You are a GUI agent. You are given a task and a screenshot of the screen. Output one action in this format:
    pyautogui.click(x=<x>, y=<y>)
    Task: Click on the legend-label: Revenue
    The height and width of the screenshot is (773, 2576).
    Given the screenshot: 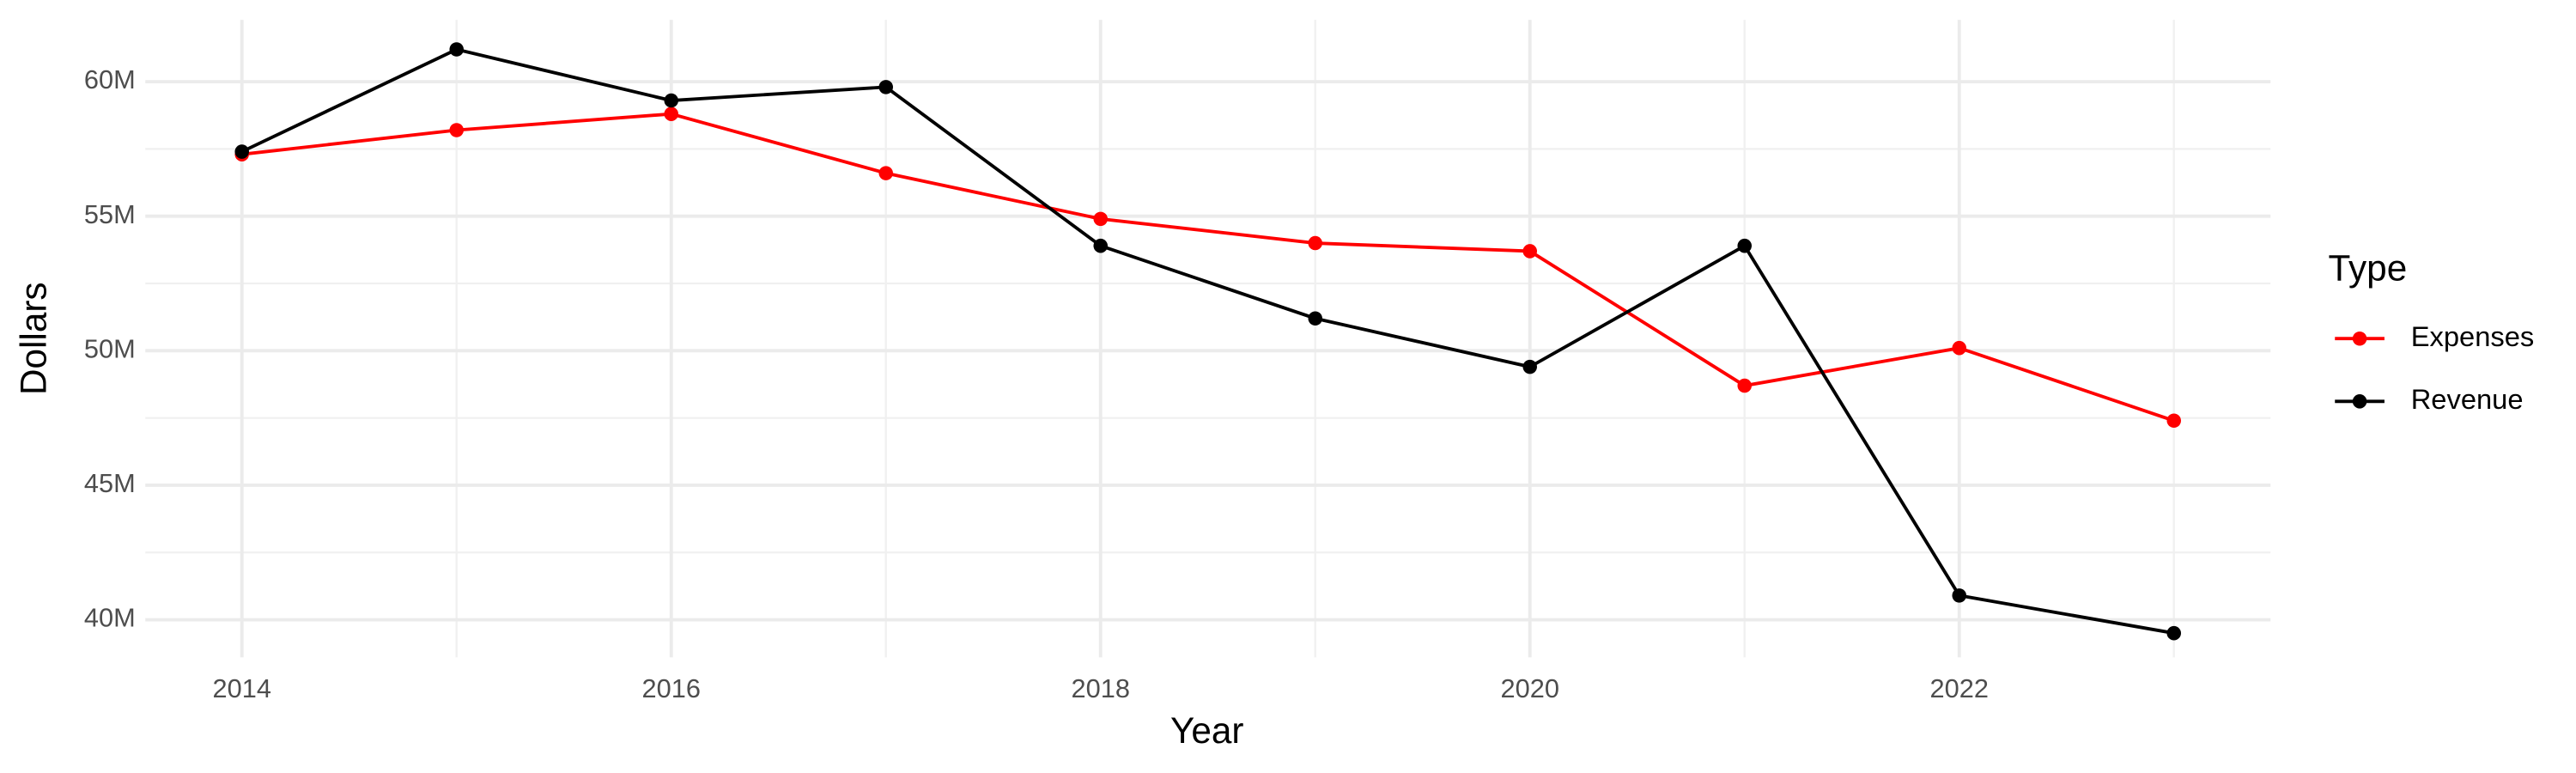 What is the action you would take?
    pyautogui.click(x=2467, y=399)
    